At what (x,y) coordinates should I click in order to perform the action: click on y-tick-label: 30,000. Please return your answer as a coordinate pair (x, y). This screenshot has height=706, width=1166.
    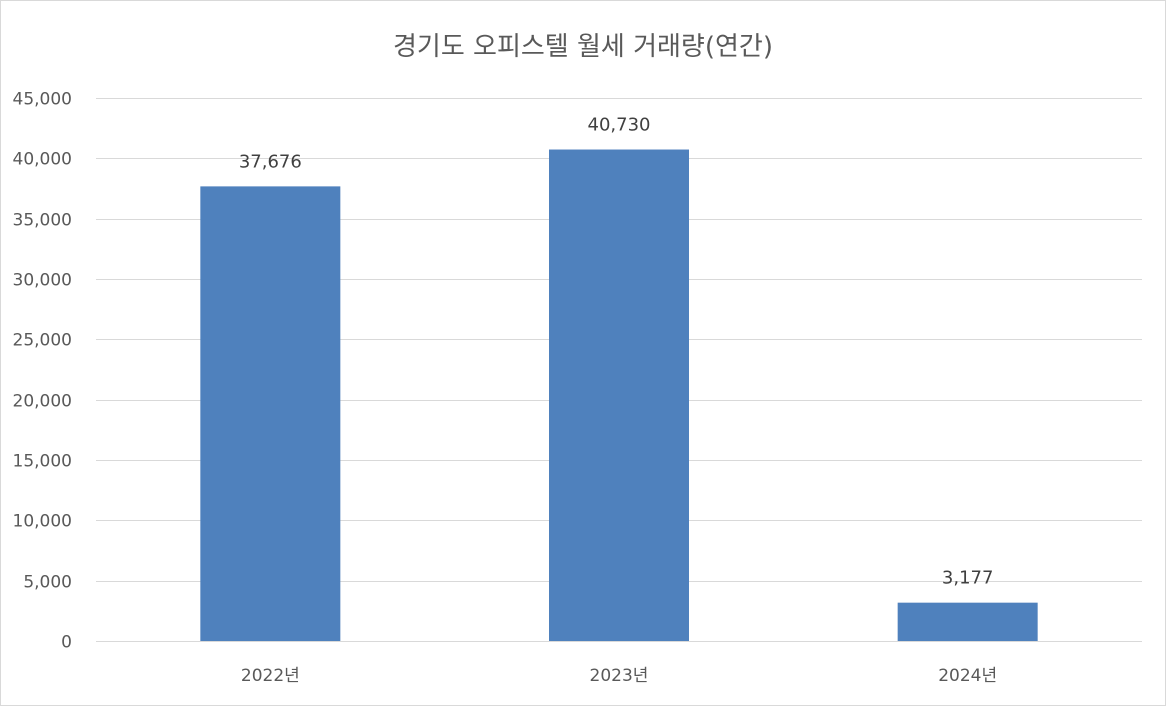
    Looking at the image, I should click on (42, 281).